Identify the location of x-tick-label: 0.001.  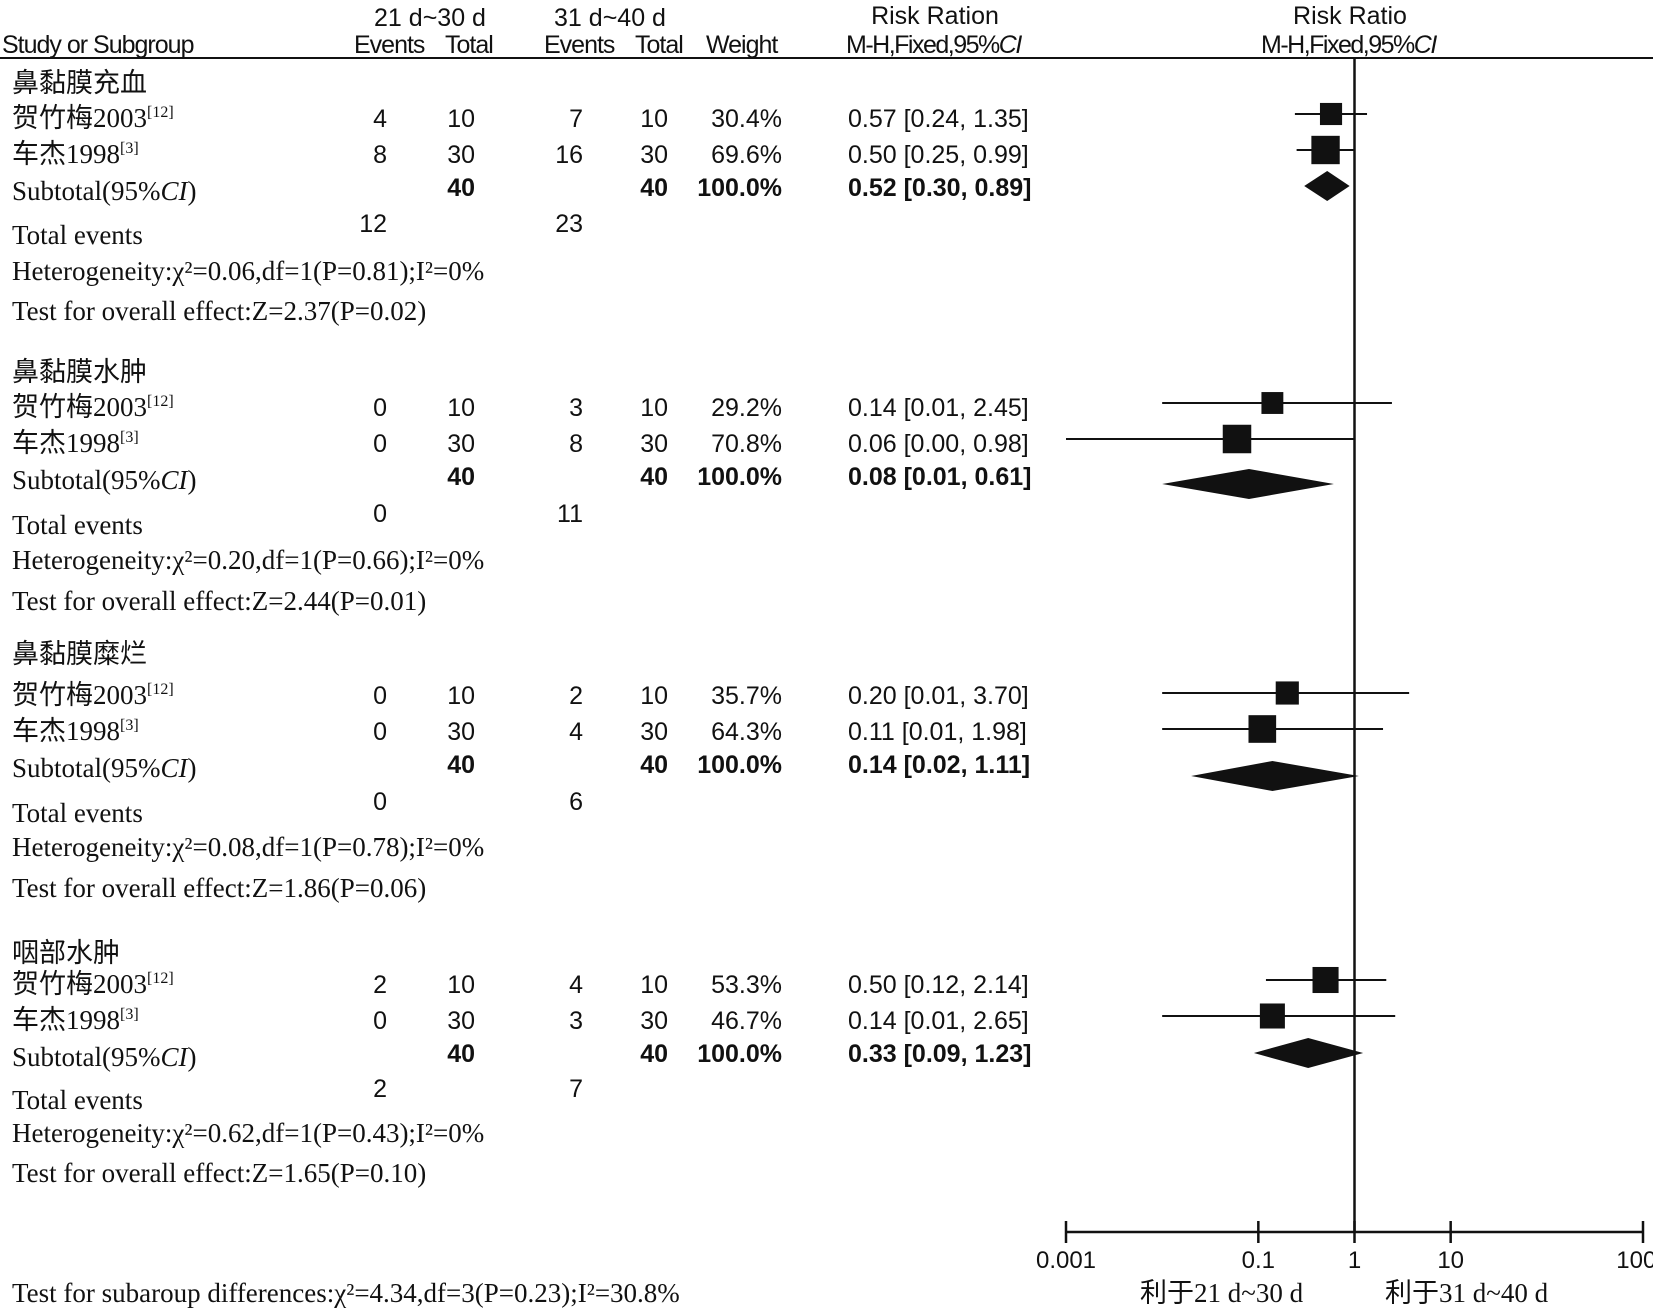
(1066, 1260).